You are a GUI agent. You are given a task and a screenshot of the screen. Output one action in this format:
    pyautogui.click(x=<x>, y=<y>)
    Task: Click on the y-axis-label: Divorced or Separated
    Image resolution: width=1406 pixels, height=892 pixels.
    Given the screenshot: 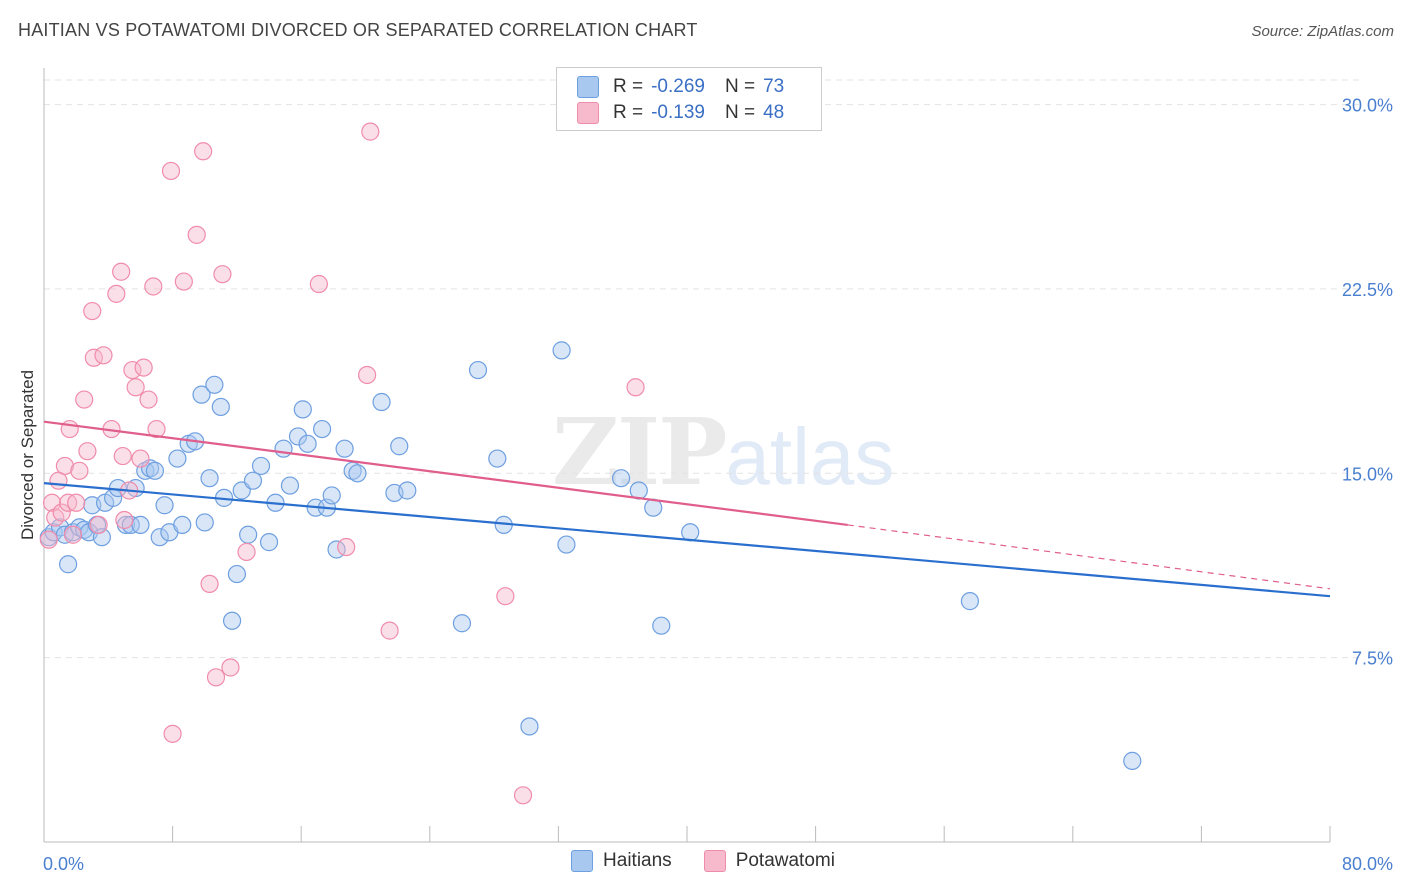 What is the action you would take?
    pyautogui.click(x=27, y=455)
    